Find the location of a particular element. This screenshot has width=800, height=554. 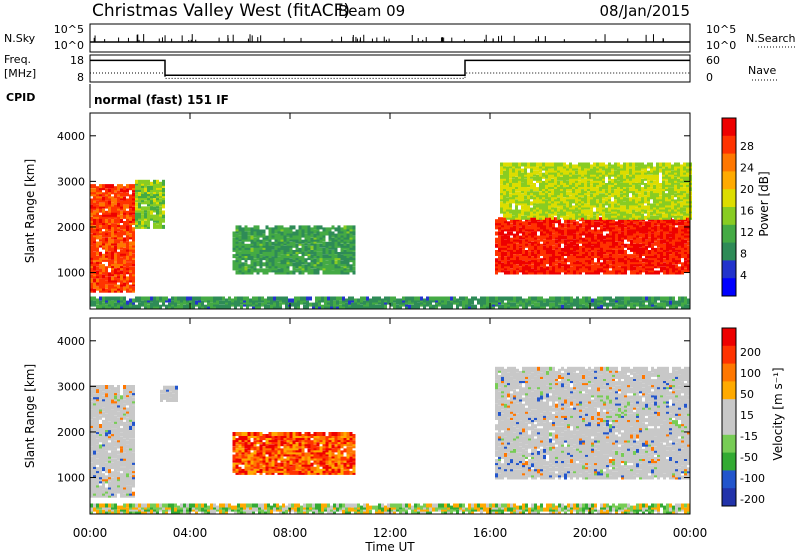

nave-label: Nave is located at coordinates (762, 70).